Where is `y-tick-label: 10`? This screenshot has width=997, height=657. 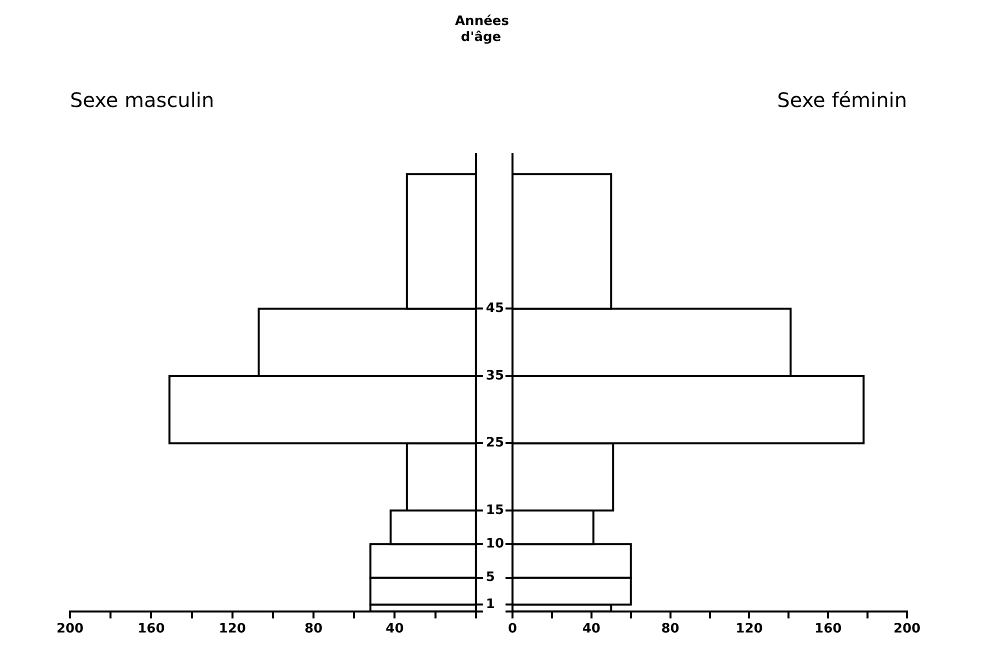
y-tick-label: 10 is located at coordinates (495, 544).